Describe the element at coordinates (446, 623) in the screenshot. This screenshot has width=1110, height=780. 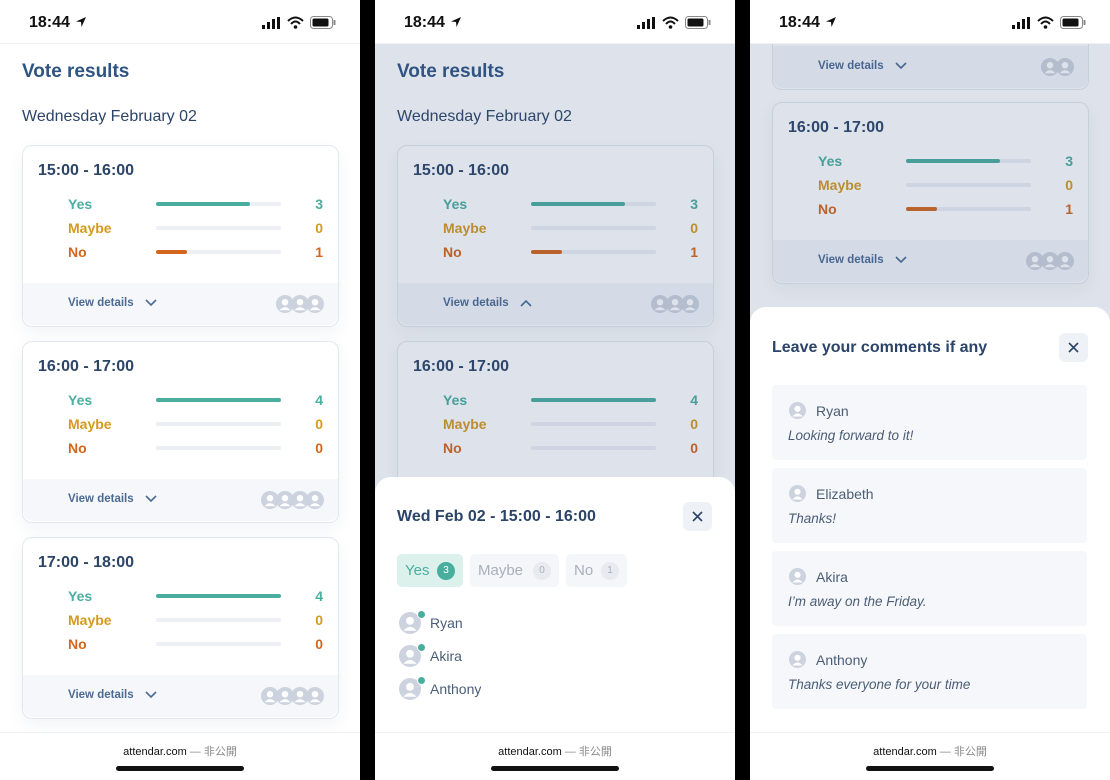
I see `voter-name: Ryan` at that location.